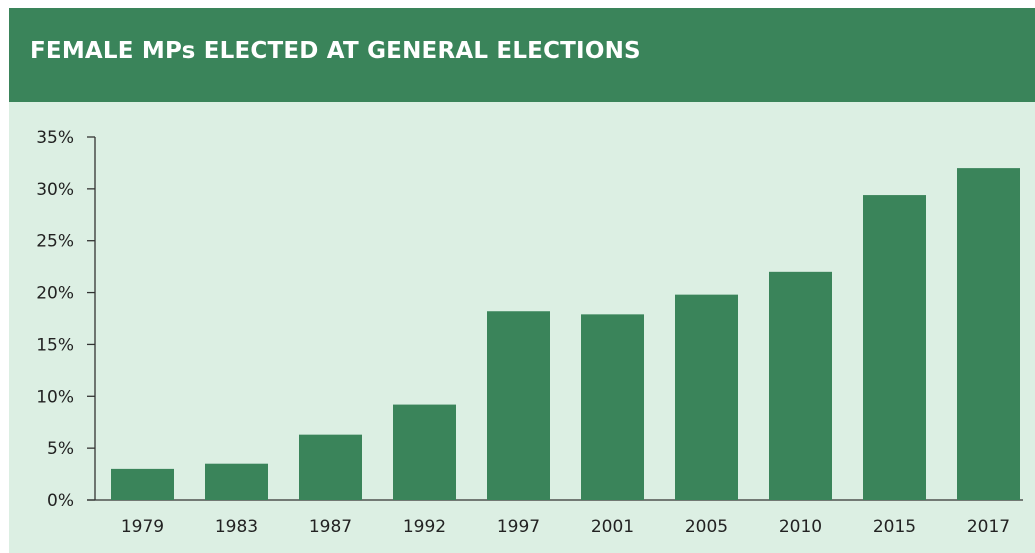 This screenshot has width=1035, height=553. I want to click on bar-2001, so click(612, 407).